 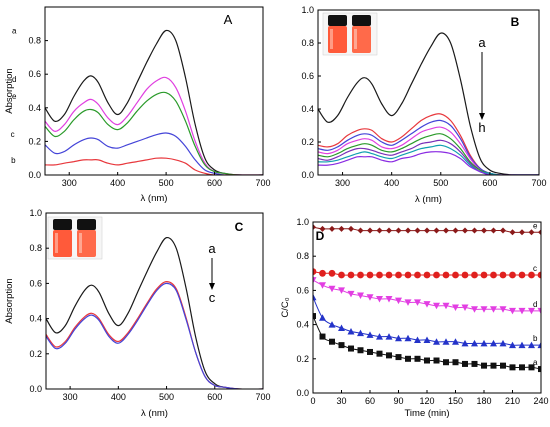 I want to click on arrow-end-label: h, so click(x=481, y=127).